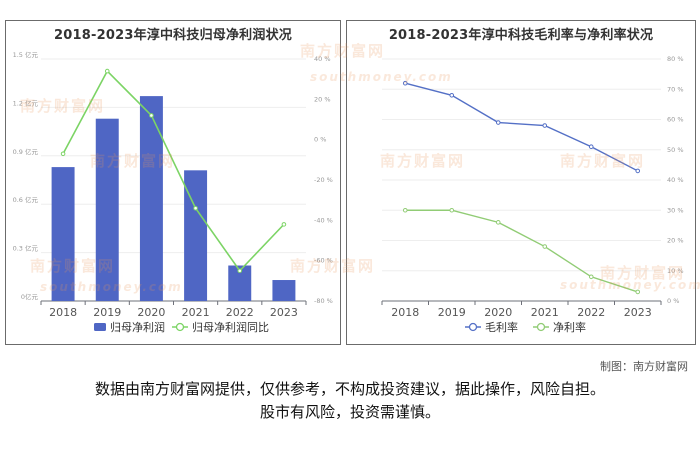 This screenshot has height=467, width=700. What do you see at coordinates (675, 150) in the screenshot?
I see `y-tick-label-right: 50 %` at bounding box center [675, 150].